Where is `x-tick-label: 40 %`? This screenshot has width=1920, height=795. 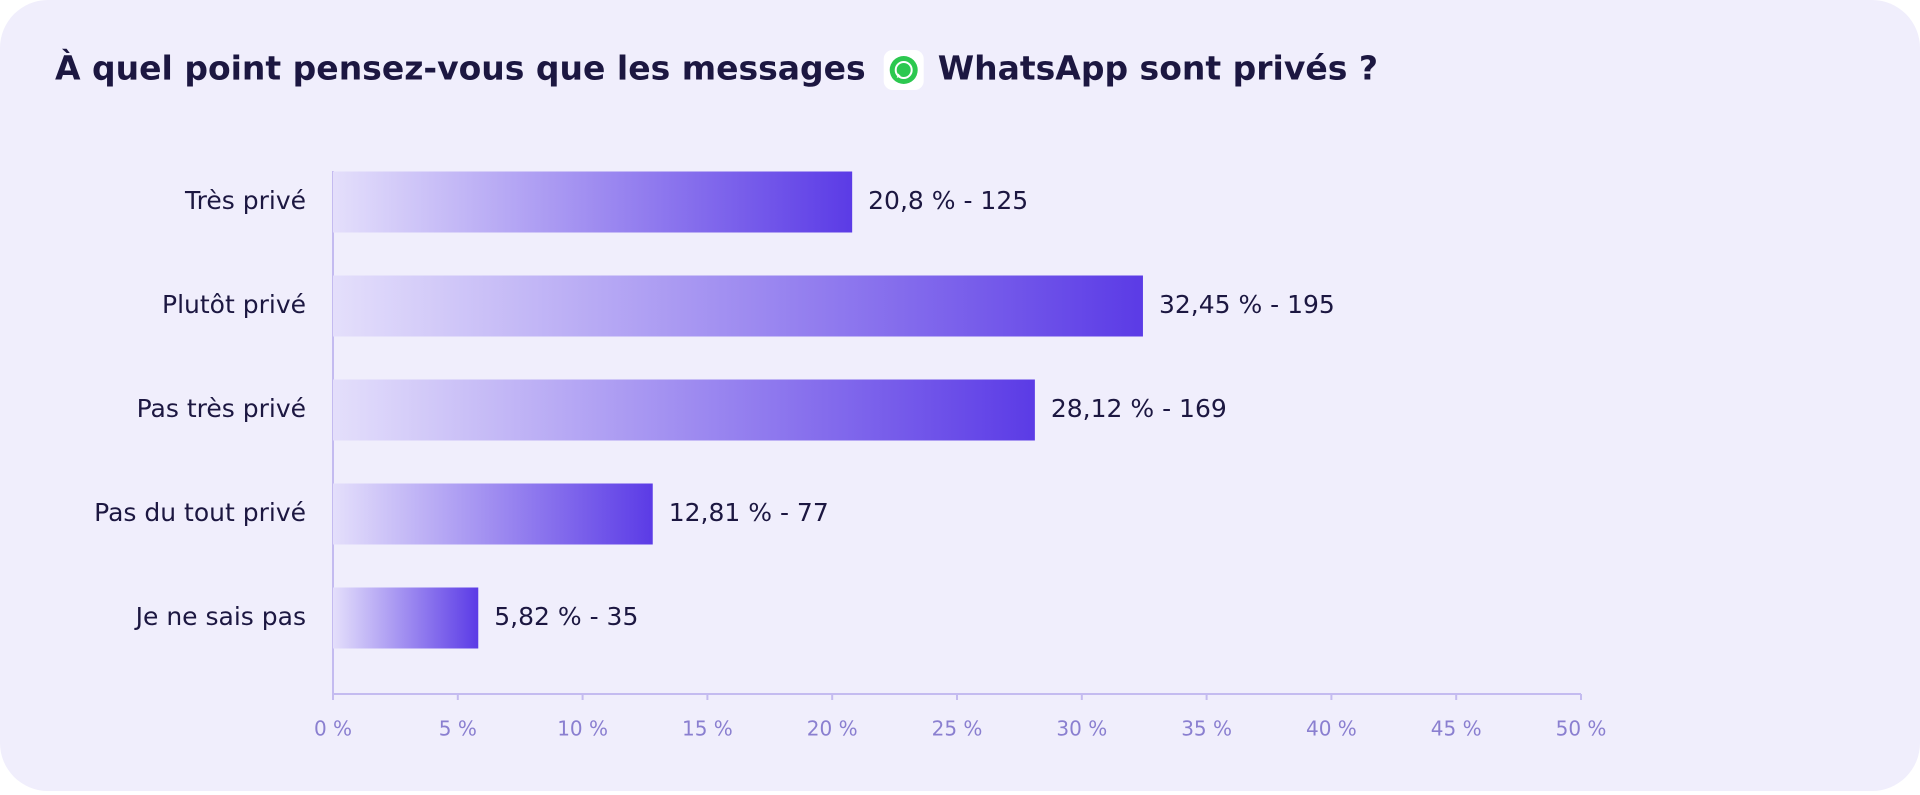
x-tick-label: 40 % is located at coordinates (1331, 729).